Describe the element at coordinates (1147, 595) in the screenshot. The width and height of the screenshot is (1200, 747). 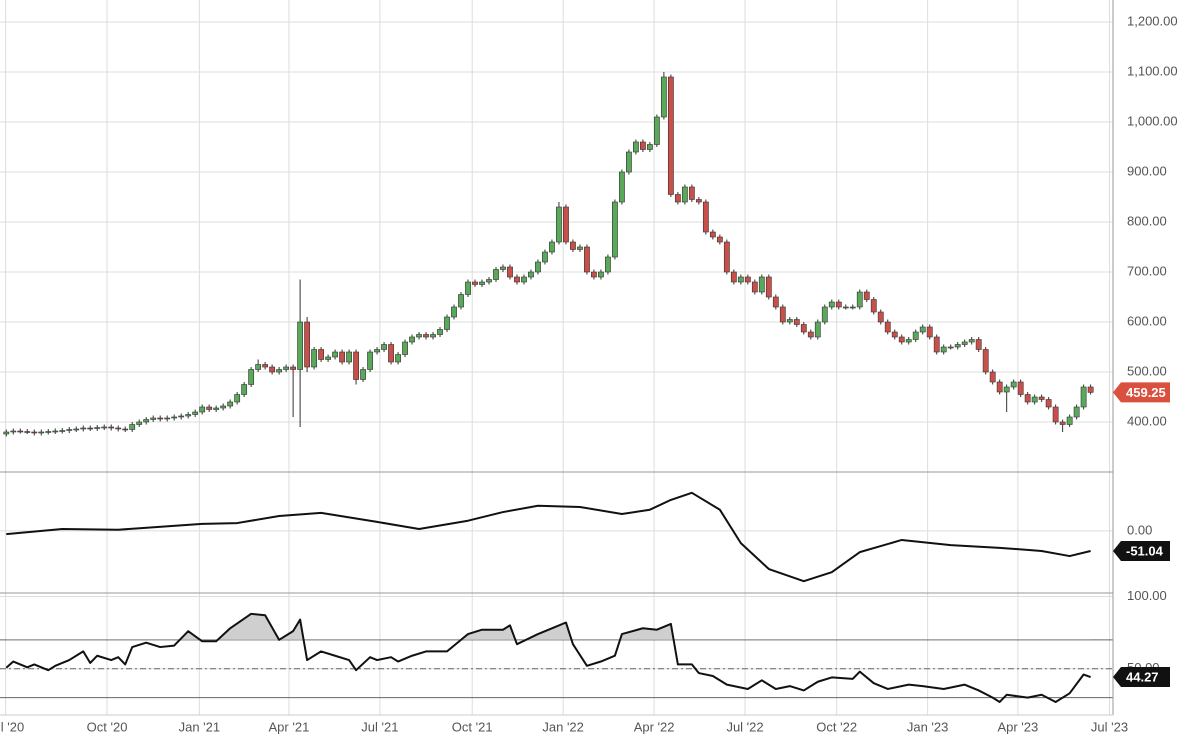
I see `y-tick-label: 100.00` at that location.